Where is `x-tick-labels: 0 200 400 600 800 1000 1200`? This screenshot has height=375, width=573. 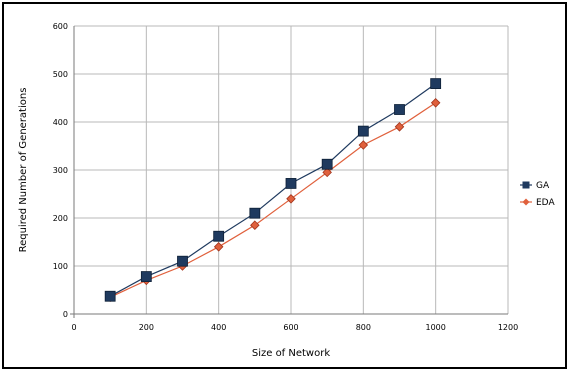 x-tick-labels: 0 200 400 600 800 1000 1200 is located at coordinates (294, 327).